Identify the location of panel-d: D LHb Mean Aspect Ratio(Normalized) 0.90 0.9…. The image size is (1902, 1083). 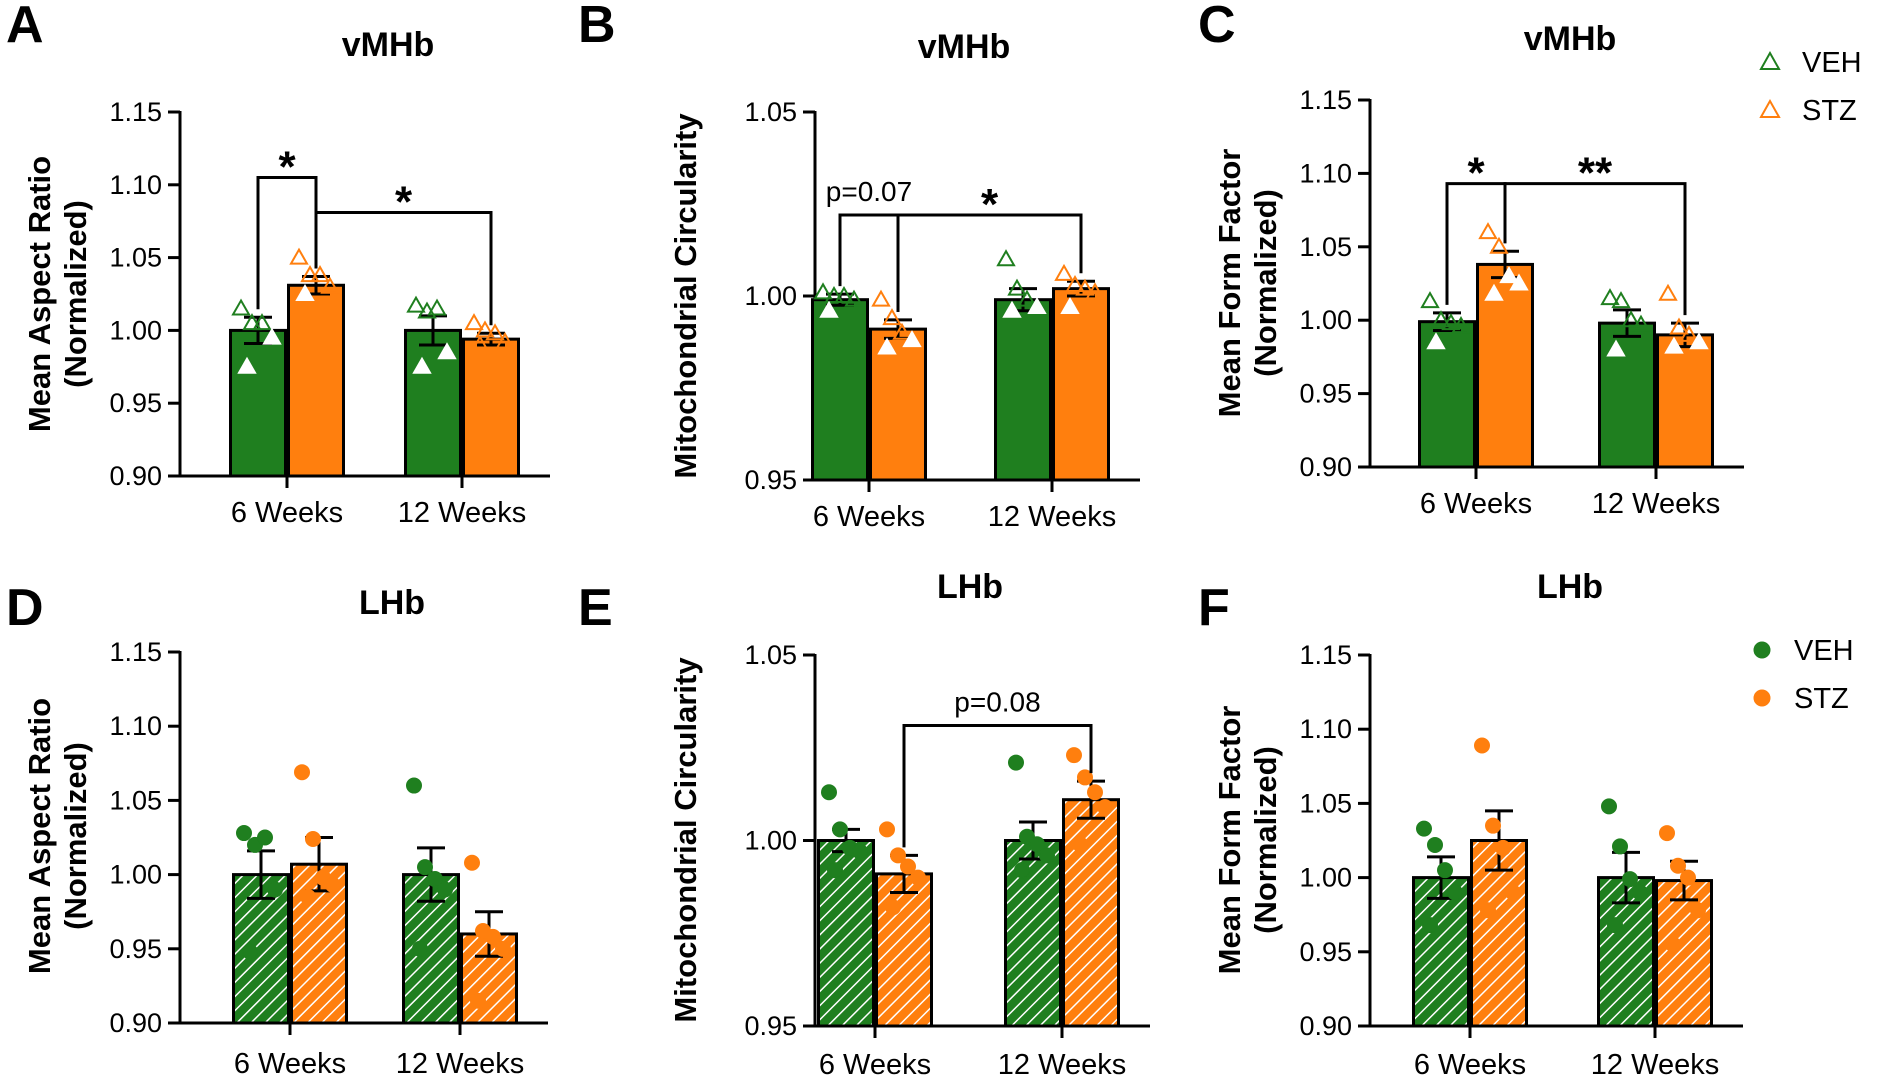
(277, 829).